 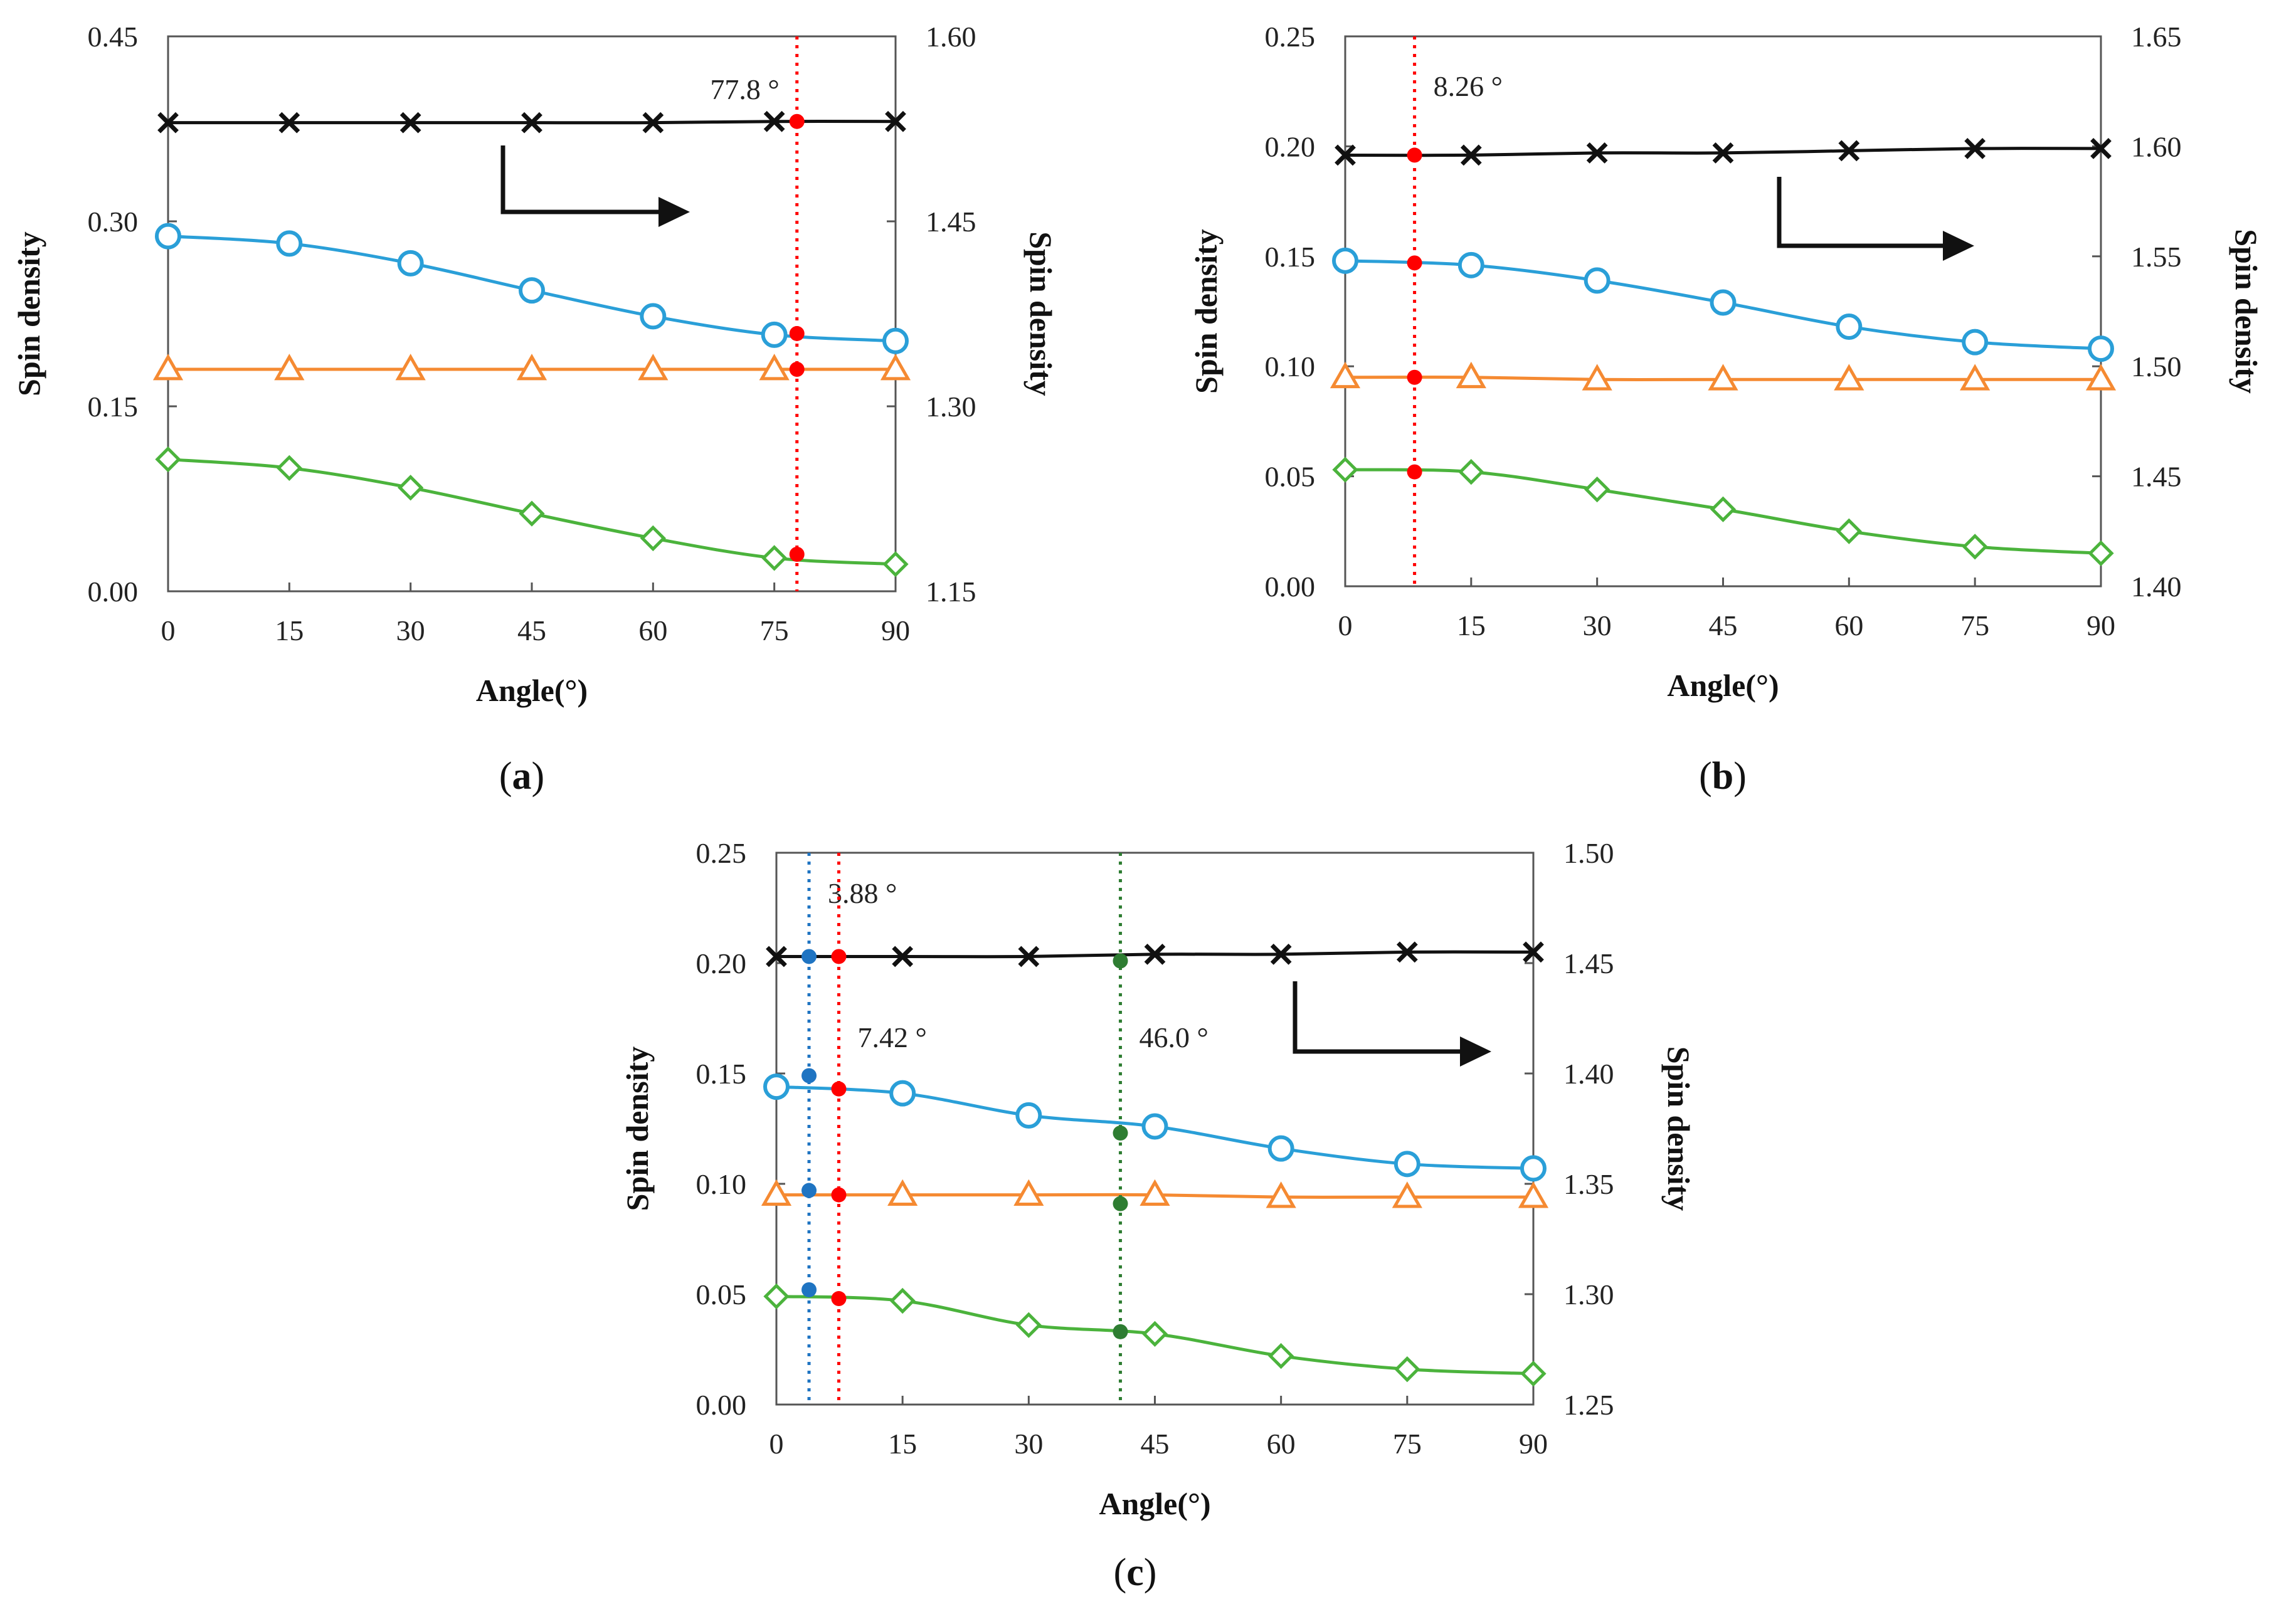 I want to click on panel-letter: b, so click(x=1722, y=776).